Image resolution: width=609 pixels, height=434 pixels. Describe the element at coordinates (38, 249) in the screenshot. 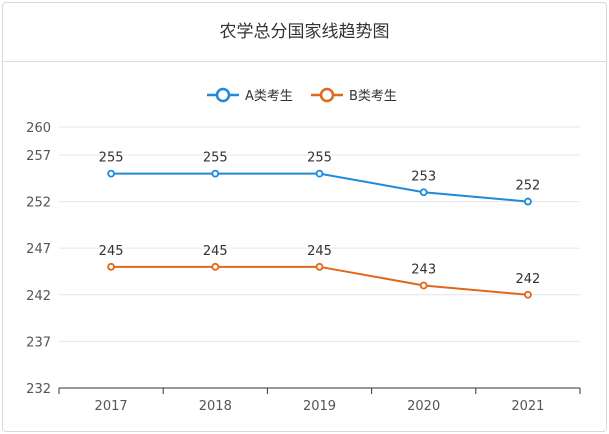

I see `y-tick-label: 247` at that location.